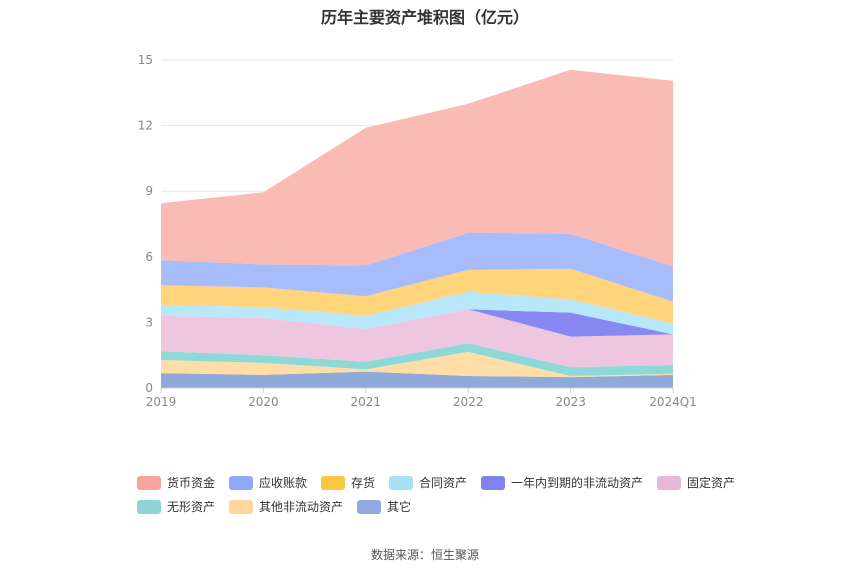 This screenshot has width=850, height=575. I want to click on legend-item: 合同资产, so click(428, 482).